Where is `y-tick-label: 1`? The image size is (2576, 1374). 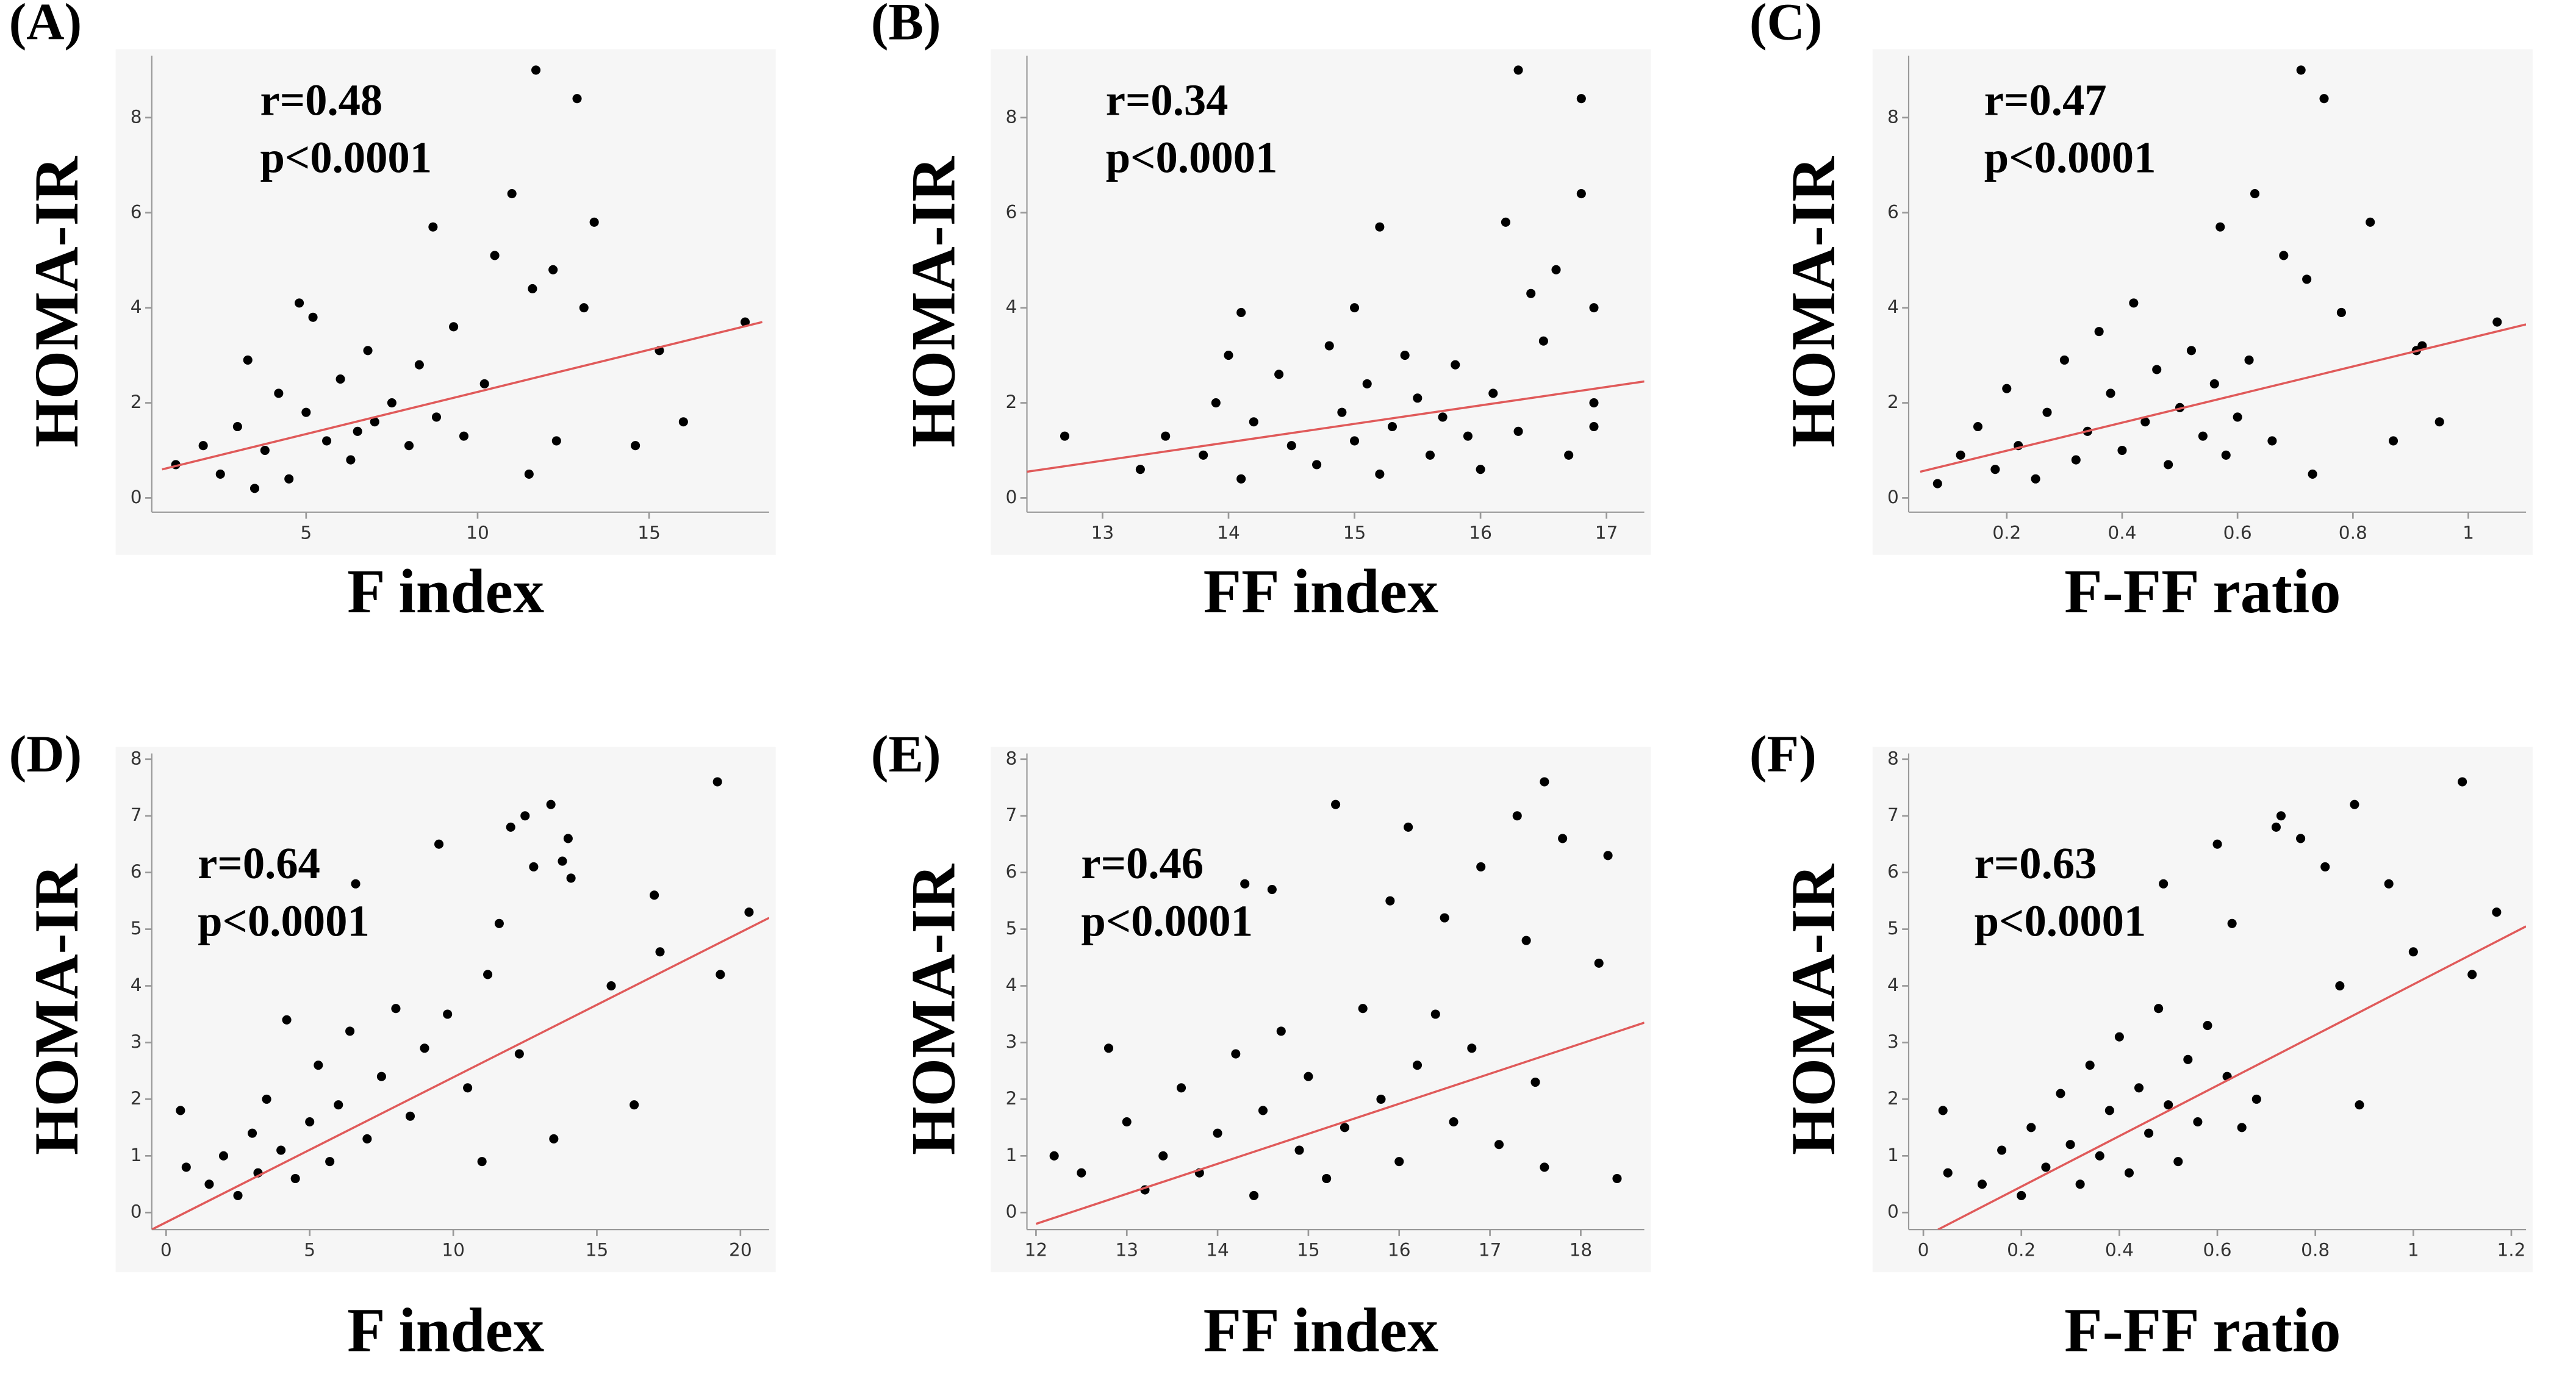
y-tick-label: 1 is located at coordinates (1893, 1155).